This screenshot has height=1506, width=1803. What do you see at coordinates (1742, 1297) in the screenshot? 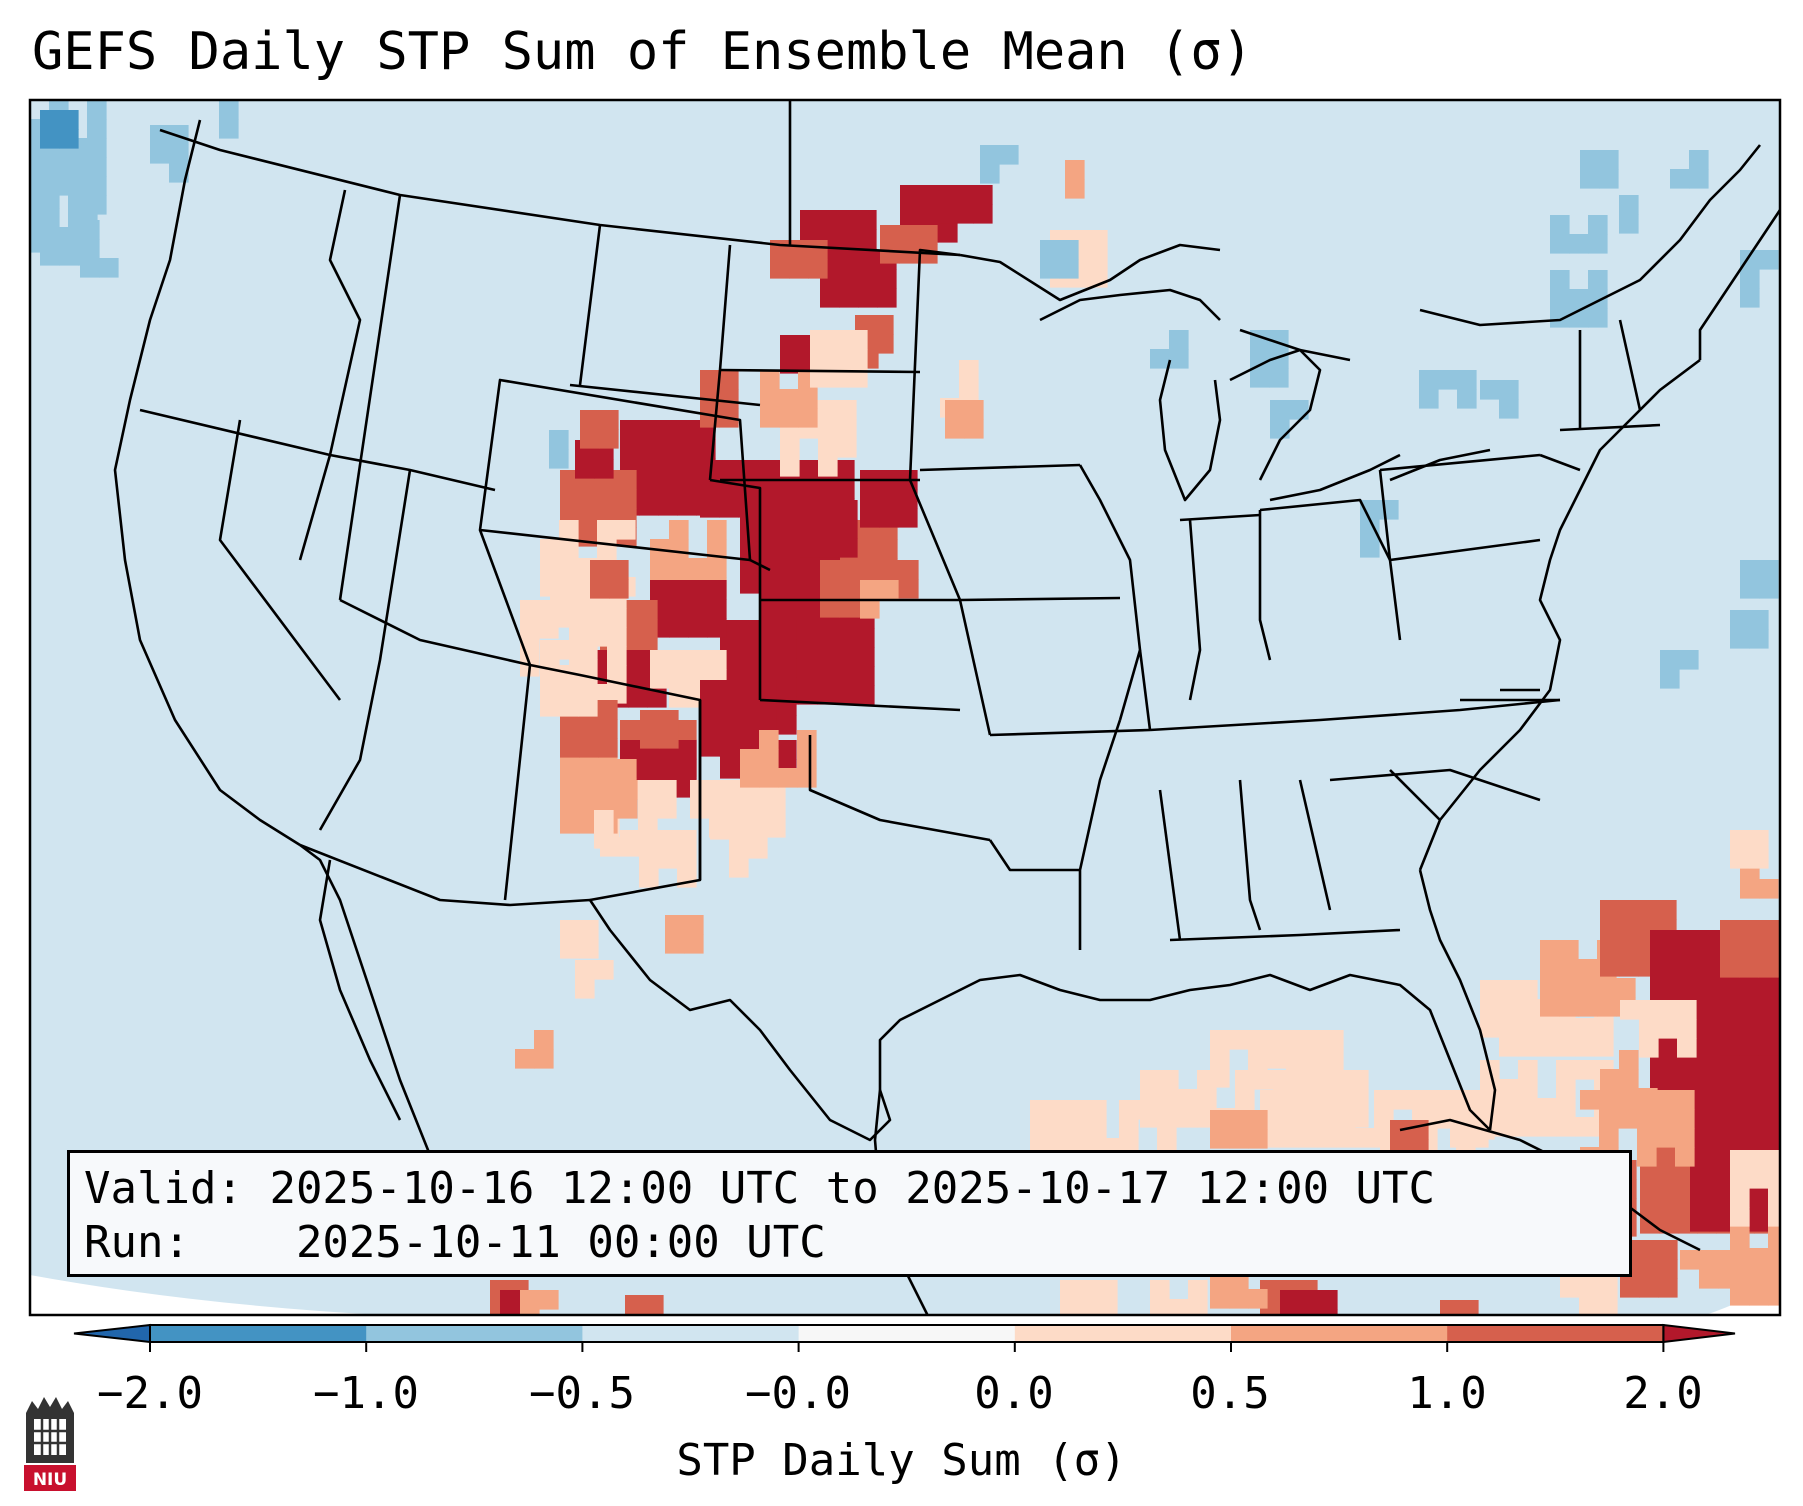
I see `out-of-domain-corner-se` at bounding box center [1742, 1297].